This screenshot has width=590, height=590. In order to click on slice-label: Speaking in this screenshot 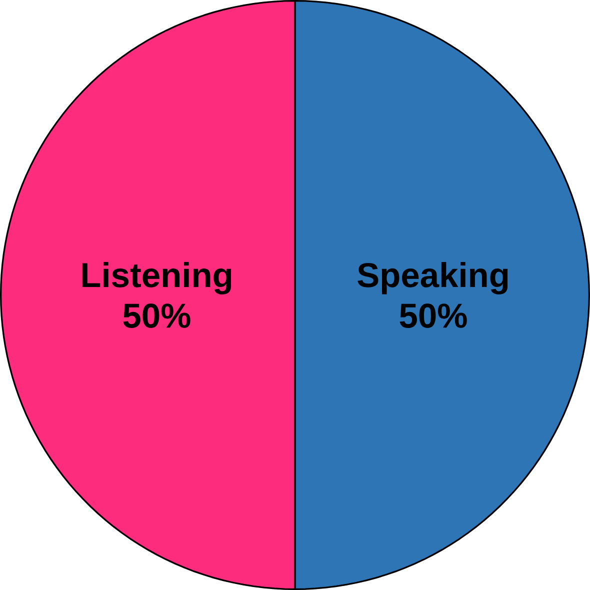, I will do `click(433, 278)`.